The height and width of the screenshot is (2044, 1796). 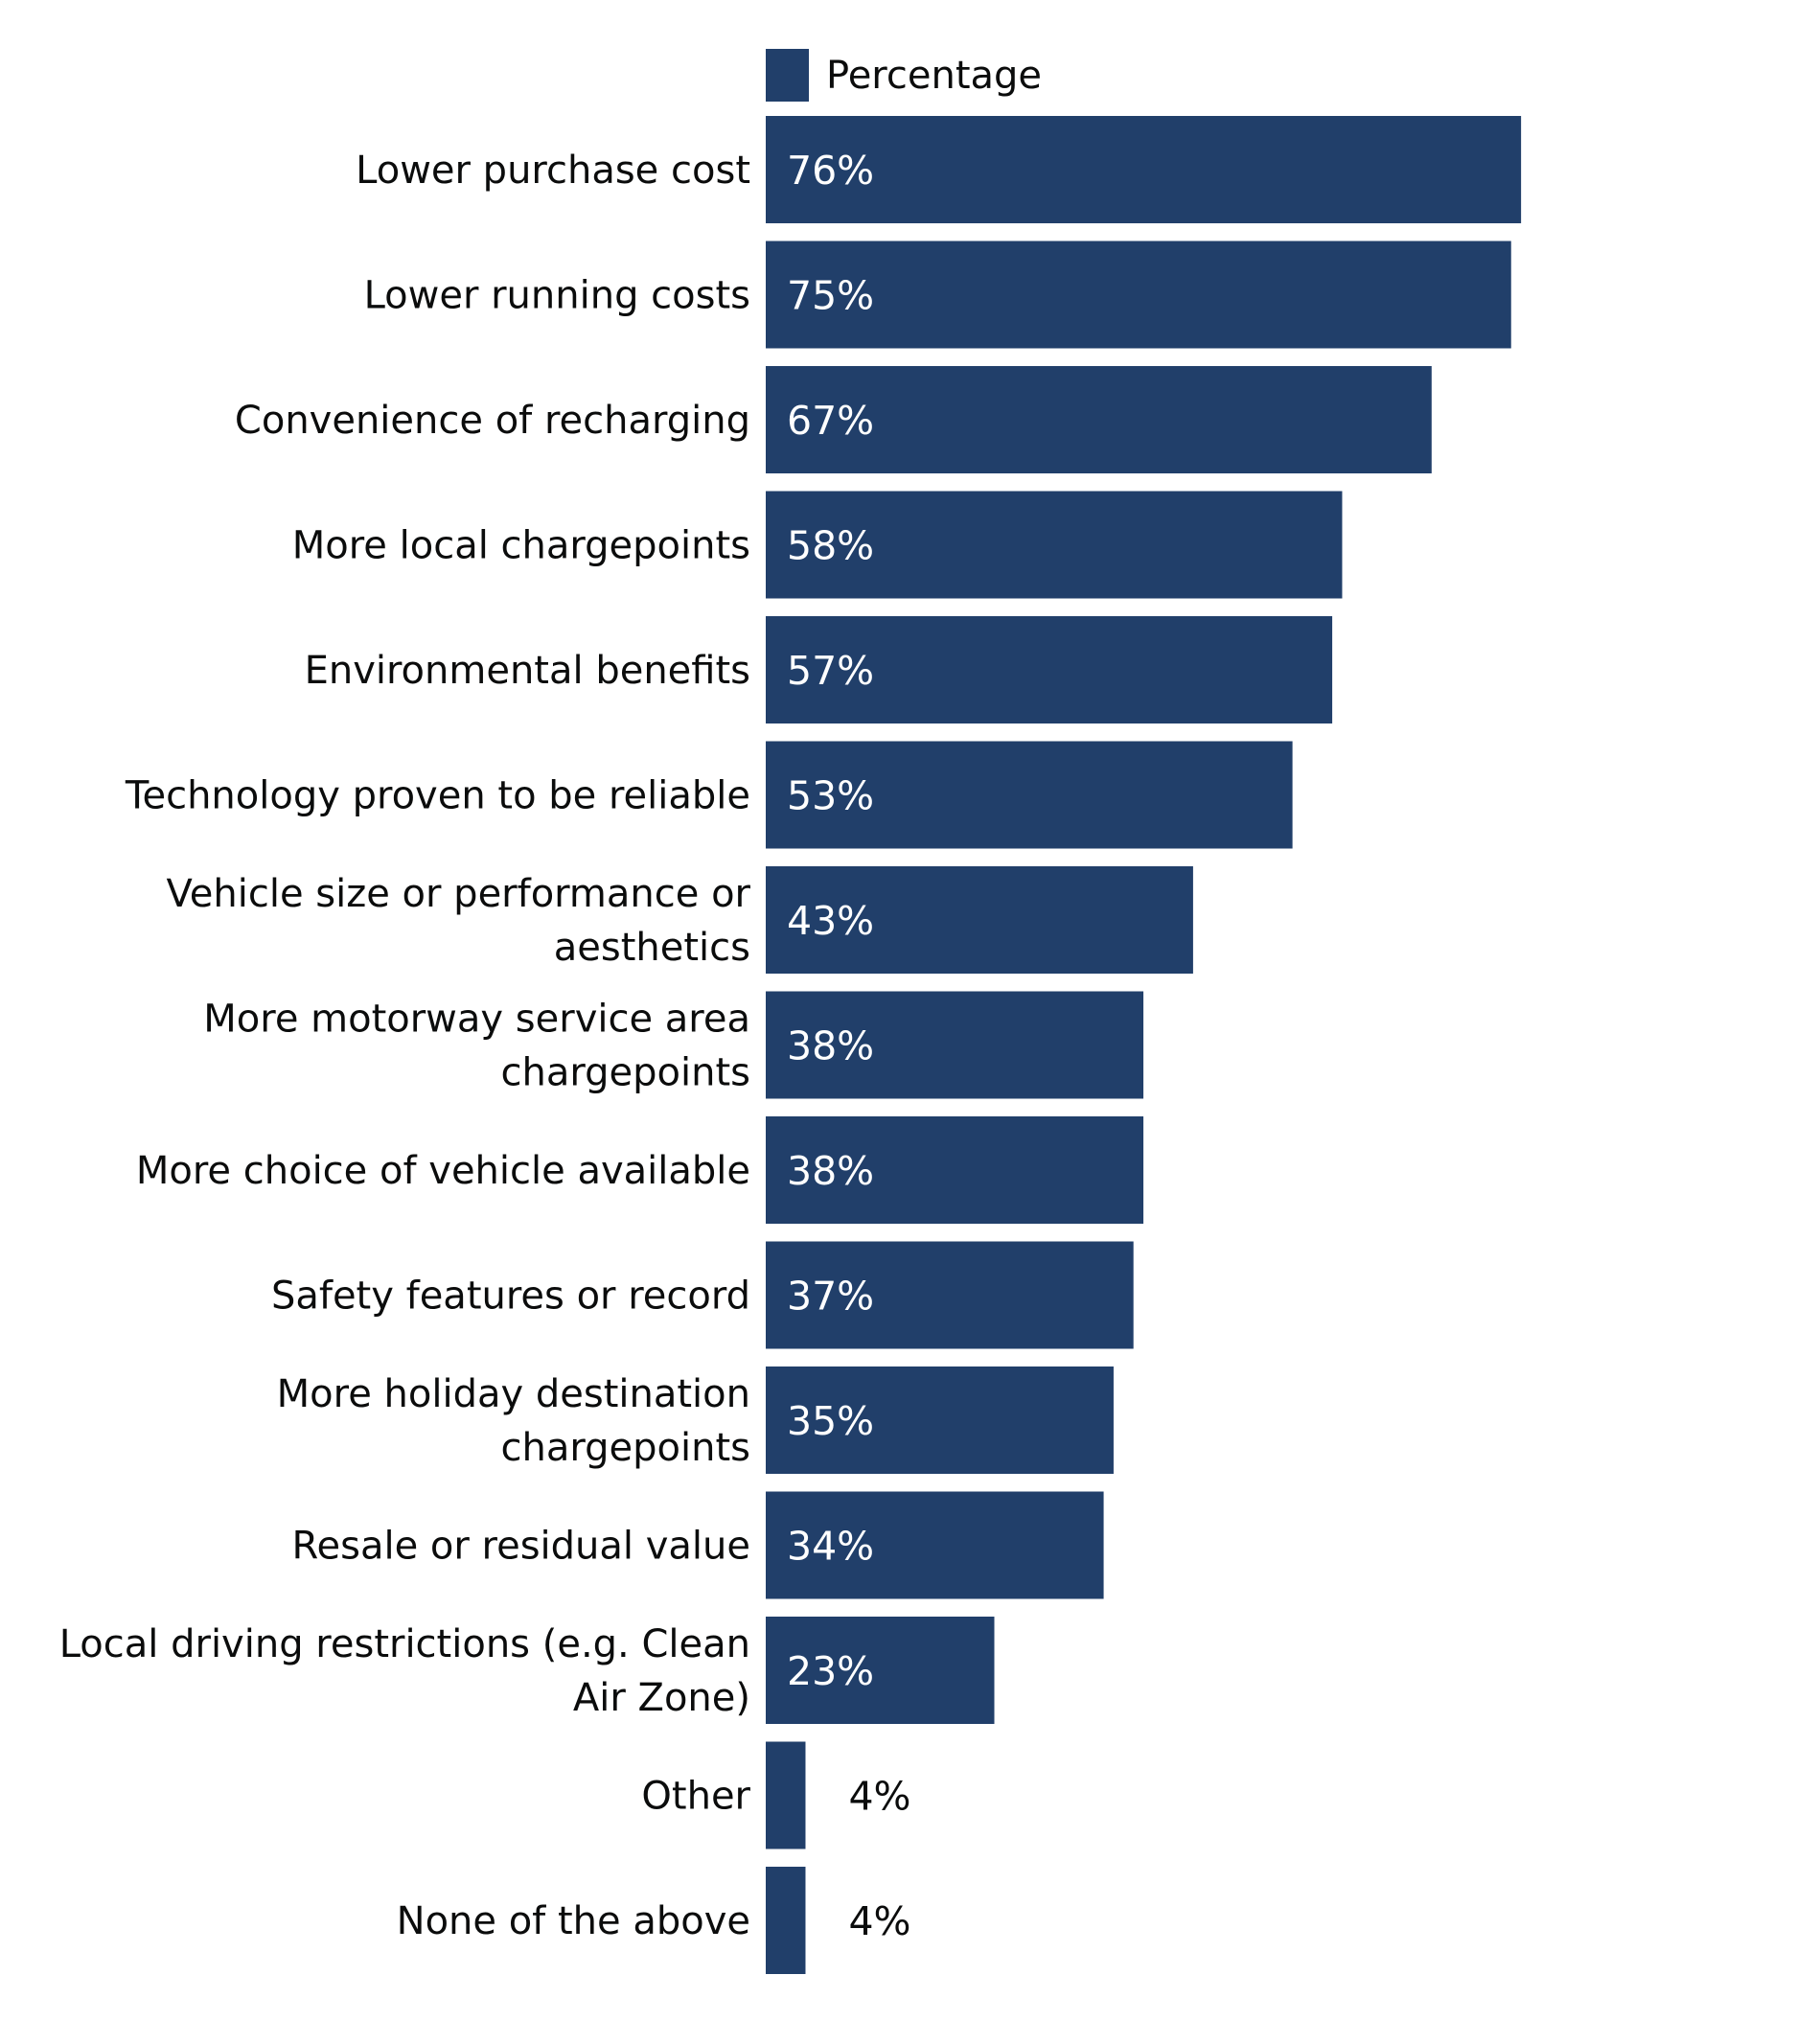 What do you see at coordinates (443, 1171) in the screenshot?
I see `category-label: More choice of vehicle available` at bounding box center [443, 1171].